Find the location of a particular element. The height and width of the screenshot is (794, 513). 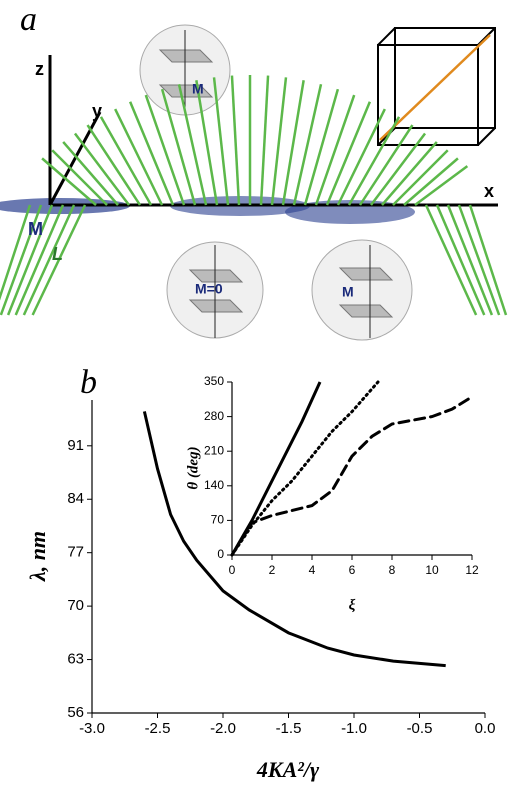

y-tick-label: 0 is located at coordinates (220, 554).